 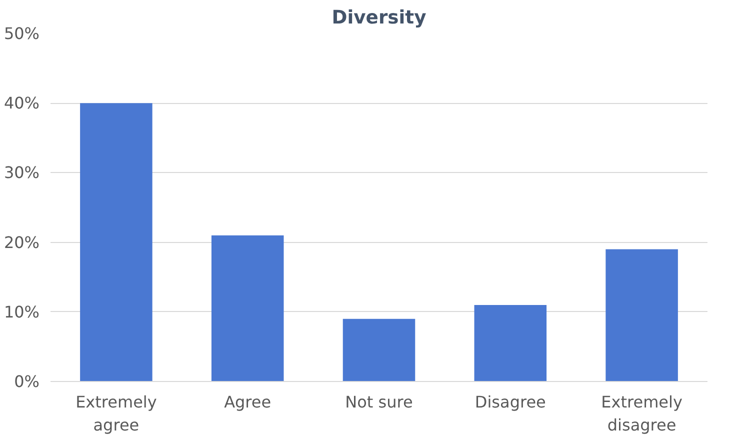 What do you see at coordinates (379, 18) in the screenshot?
I see `chart-title: Diversity` at bounding box center [379, 18].